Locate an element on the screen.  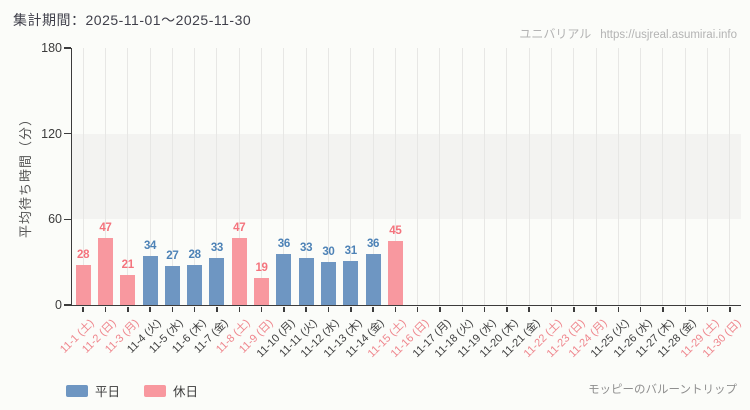
bar-value-day-1: 28 is located at coordinates (83, 255).